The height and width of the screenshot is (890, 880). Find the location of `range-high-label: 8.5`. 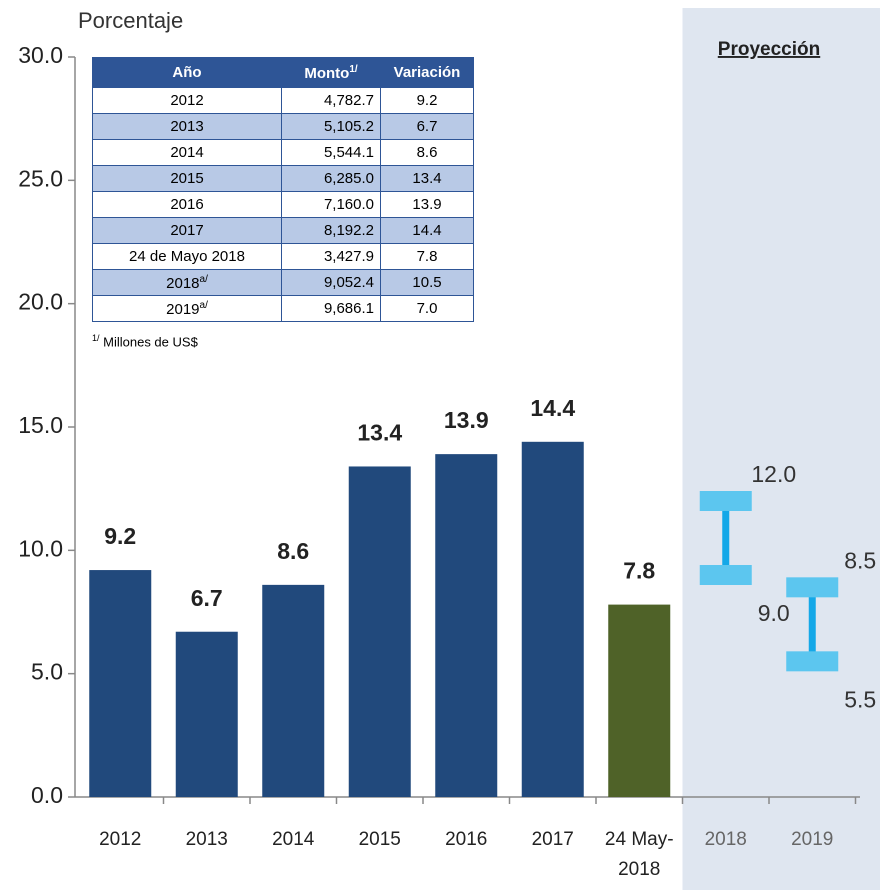

range-high-label: 8.5 is located at coordinates (860, 560).